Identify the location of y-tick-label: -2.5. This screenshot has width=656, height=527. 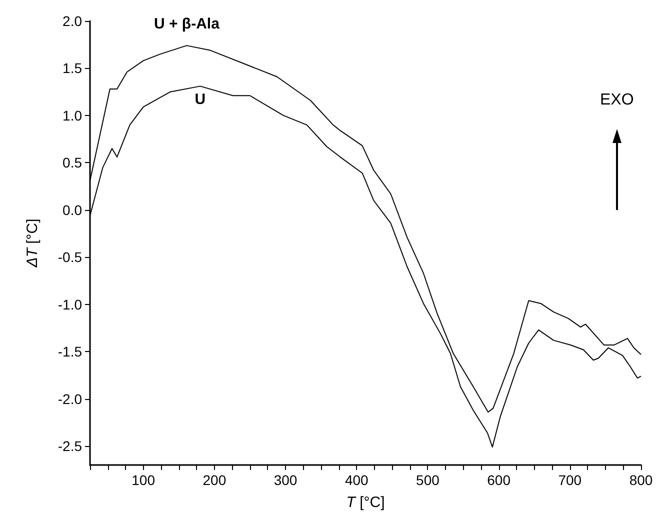
(70, 446).